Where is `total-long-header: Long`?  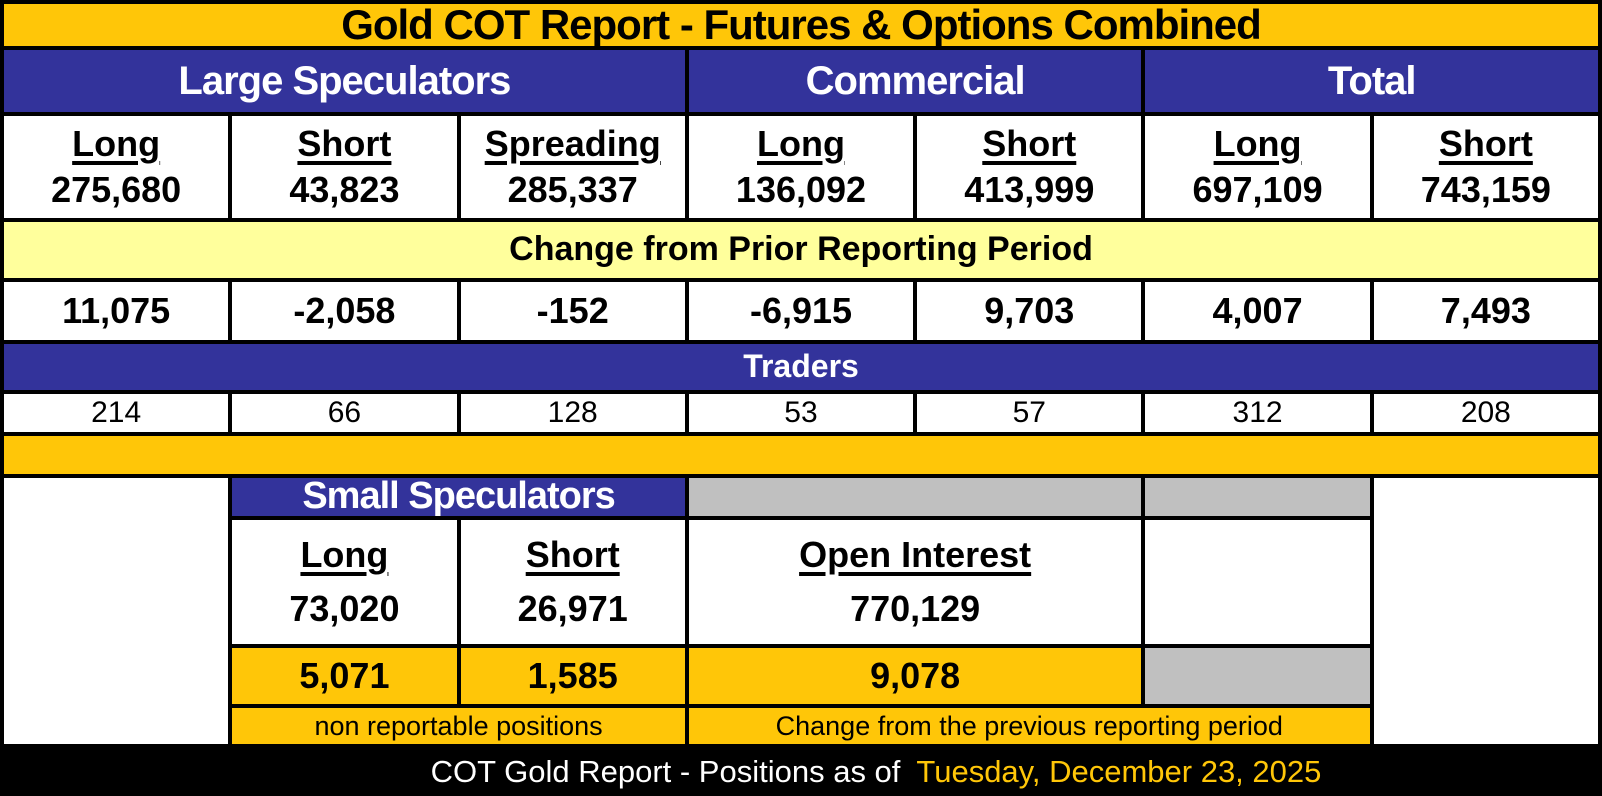
total-long-header: Long is located at coordinates (1257, 143).